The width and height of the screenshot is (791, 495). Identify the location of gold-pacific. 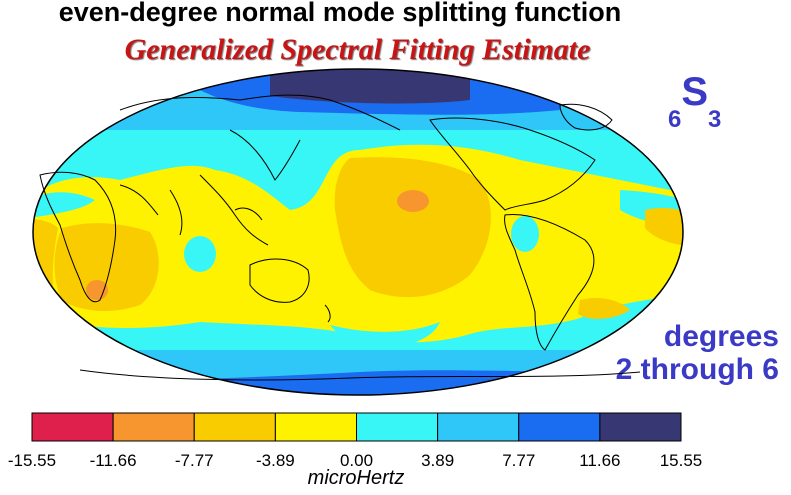
(412, 227).